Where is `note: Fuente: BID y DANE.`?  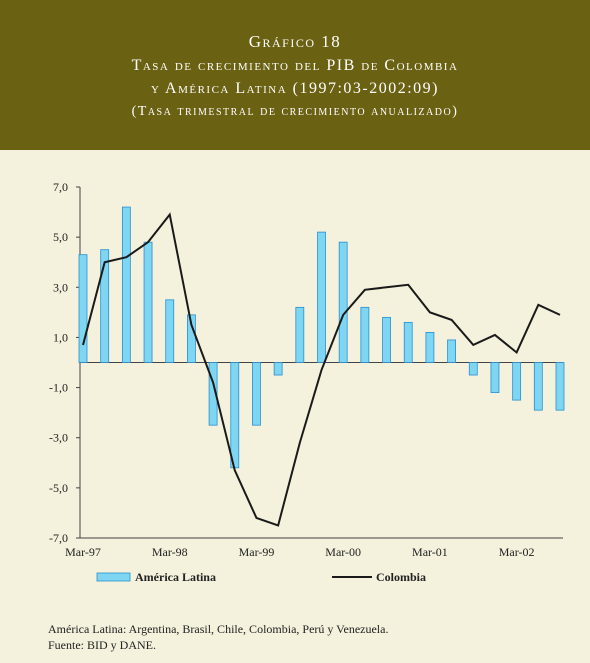 note: Fuente: BID y DANE. is located at coordinates (102, 645).